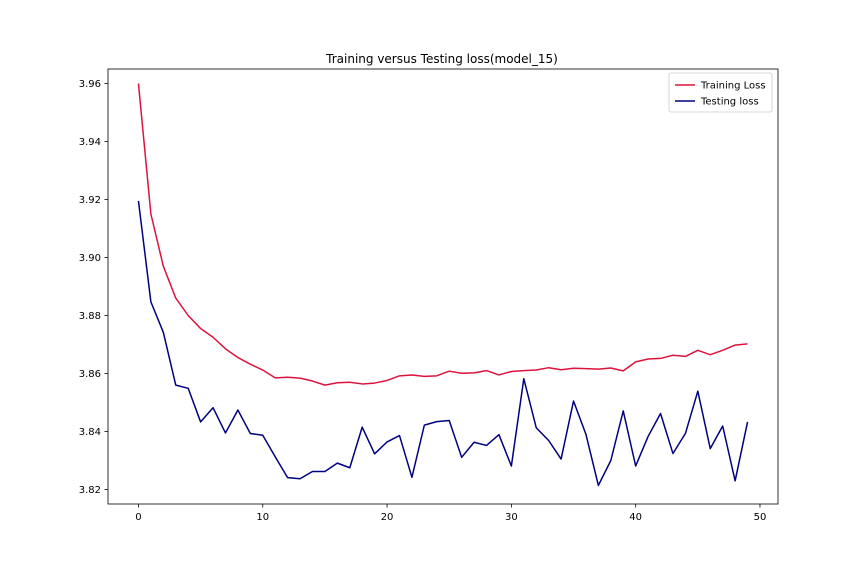  What do you see at coordinates (90, 258) in the screenshot?
I see `y-tick-label: 3.90` at bounding box center [90, 258].